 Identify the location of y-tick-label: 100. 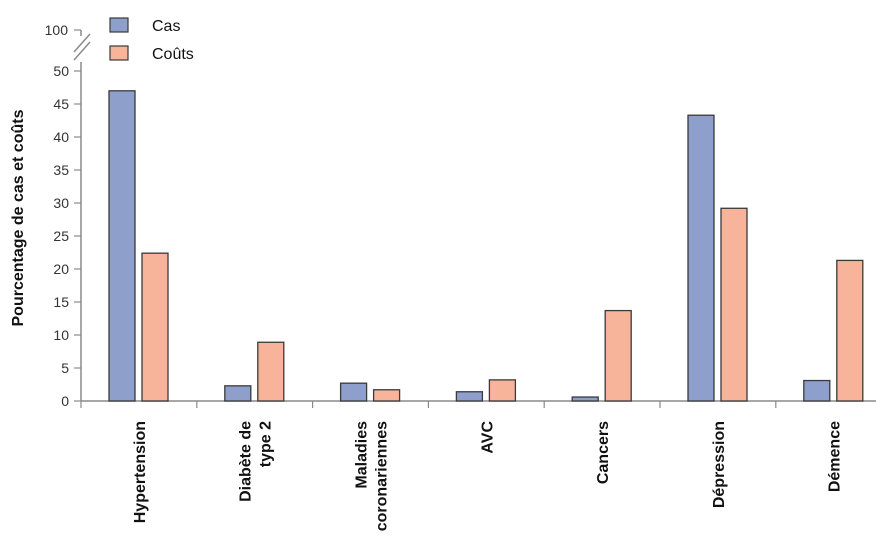
(57, 30).